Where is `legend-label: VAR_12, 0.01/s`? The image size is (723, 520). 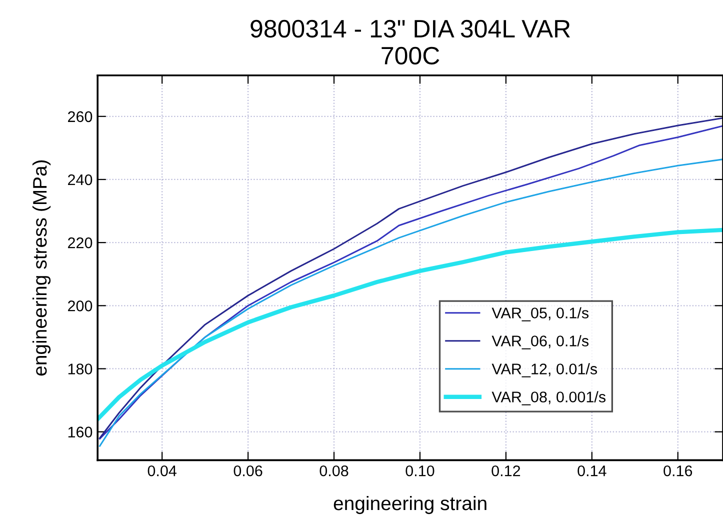
legend-label: VAR_12, 0.01/s is located at coordinates (545, 370).